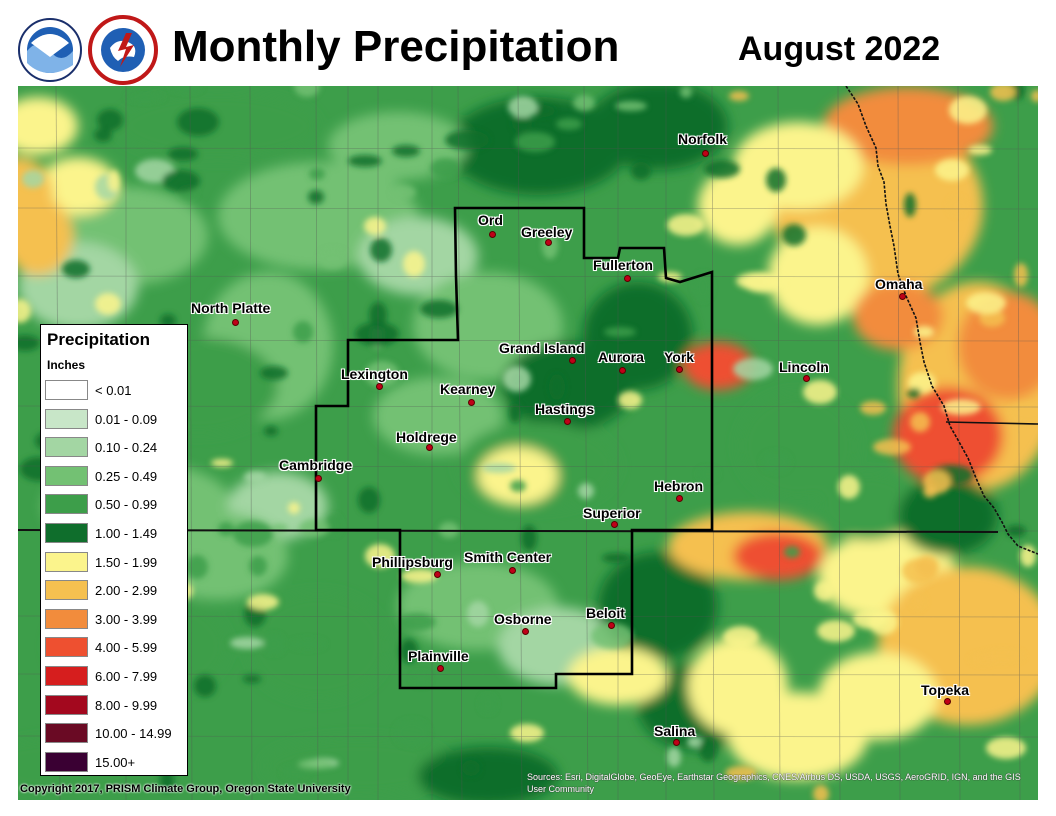 This screenshot has width=1056, height=816. I want to click on city-label: Cambridge, so click(316, 465).